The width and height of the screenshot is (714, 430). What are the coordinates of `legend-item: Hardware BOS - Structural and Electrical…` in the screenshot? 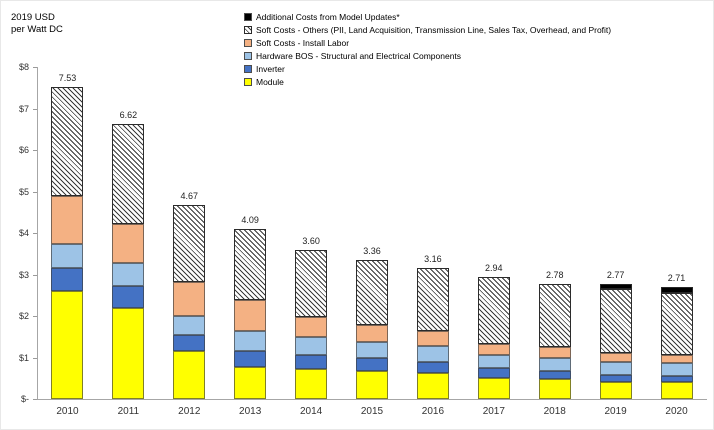 It's located at (427, 55).